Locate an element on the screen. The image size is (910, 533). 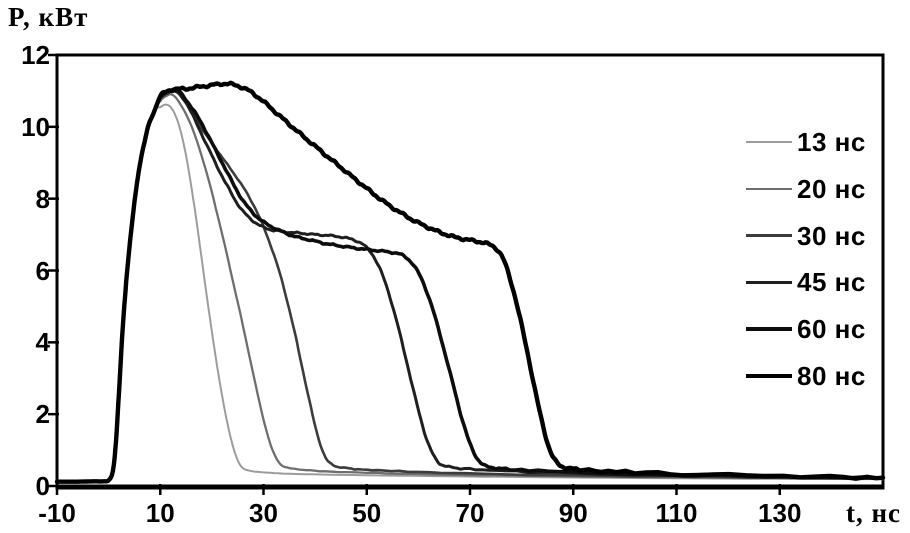
x-tick-label: 70 is located at coordinates (470, 513).